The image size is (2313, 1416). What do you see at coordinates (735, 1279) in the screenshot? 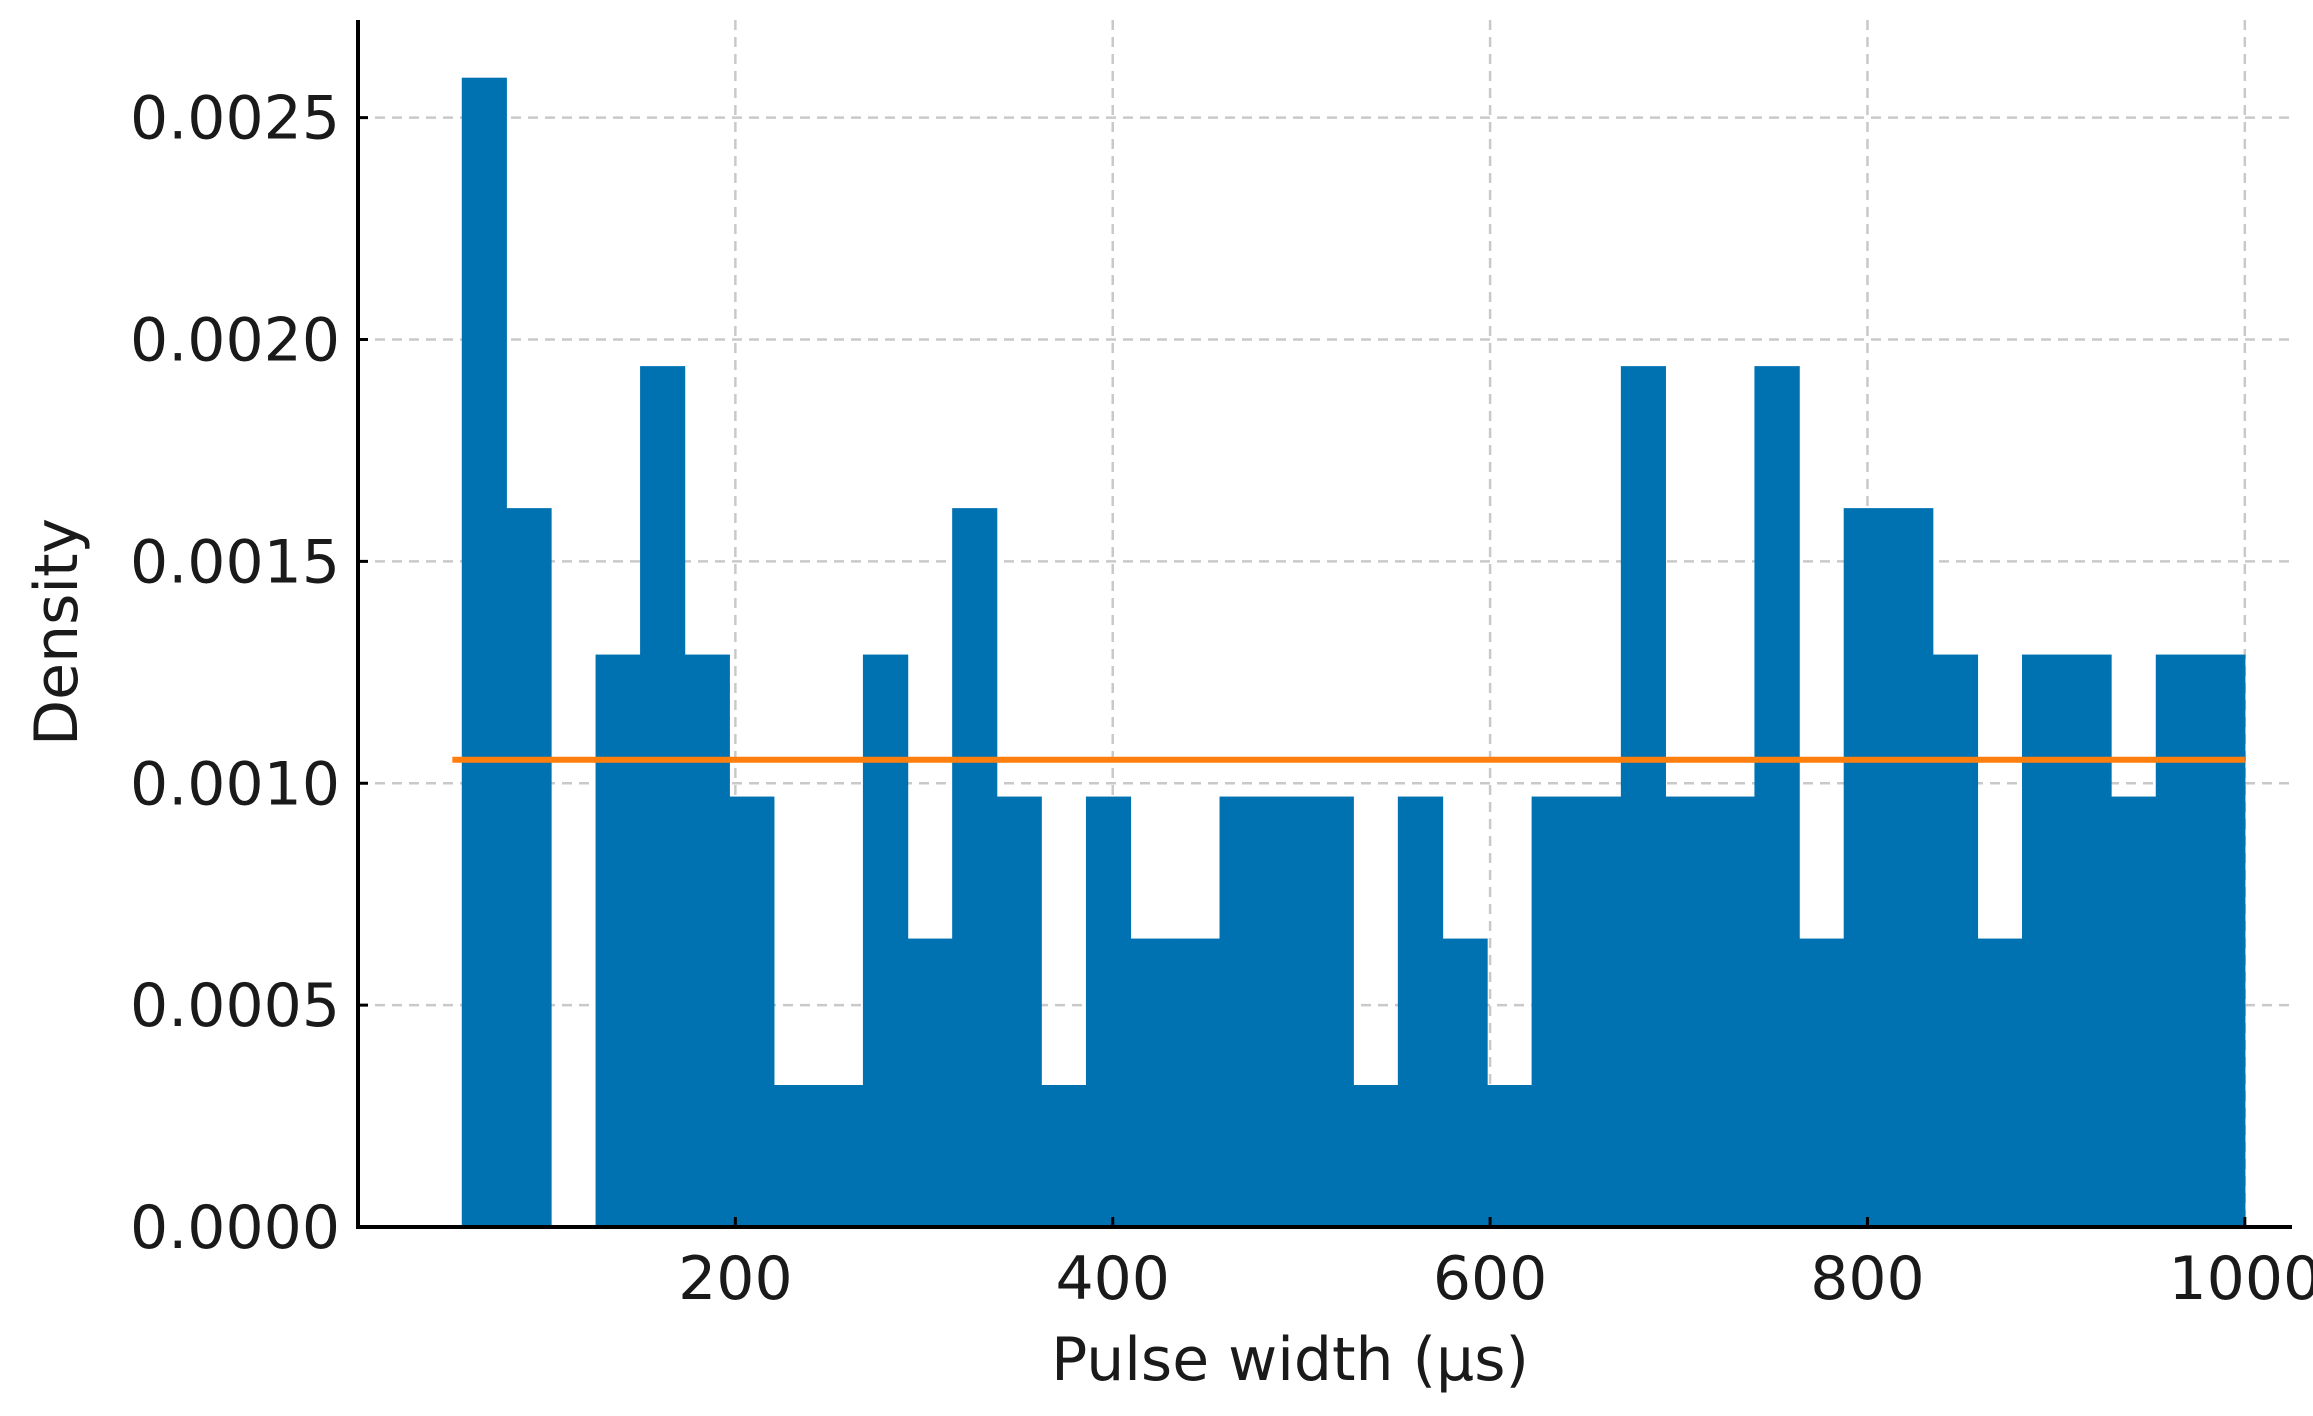
I see `x-tick-label: 200` at bounding box center [735, 1279].